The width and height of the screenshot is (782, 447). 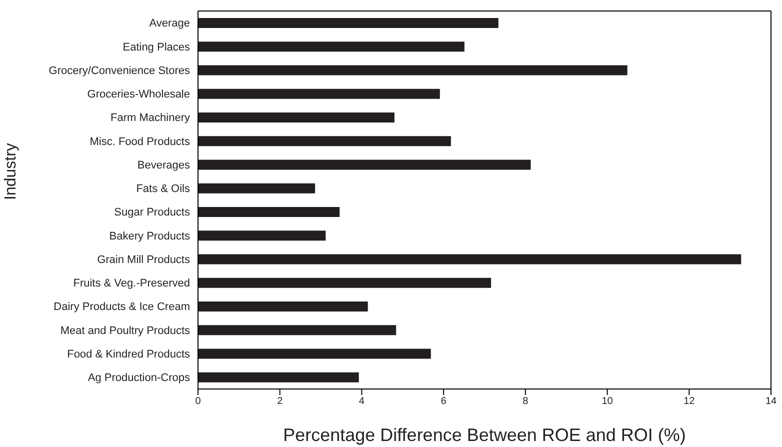 I want to click on y-tick-label: Ag Production-Crops, so click(x=139, y=378).